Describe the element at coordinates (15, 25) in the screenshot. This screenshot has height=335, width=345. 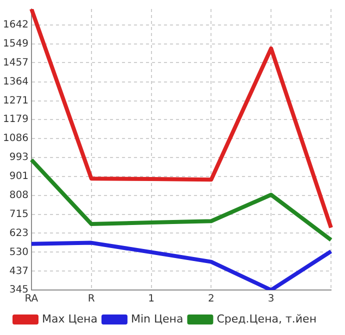
I see `y-tick-label: 1642` at that location.